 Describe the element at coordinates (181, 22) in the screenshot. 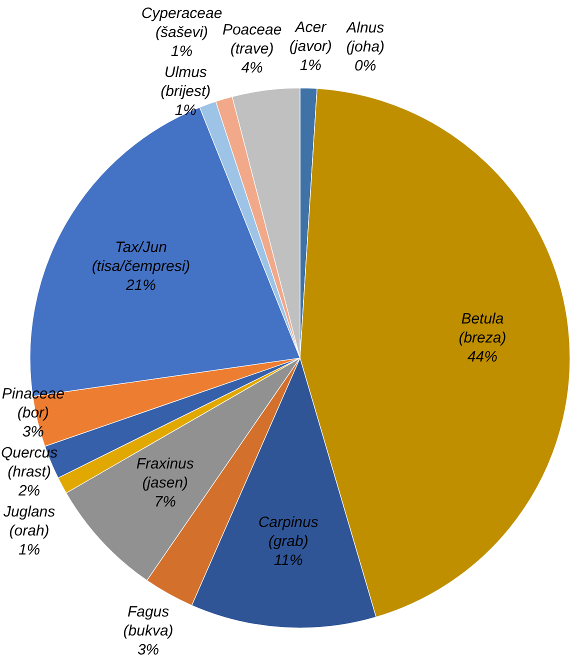

I see `slice-label: Cyperaceae (šaševi)` at that location.